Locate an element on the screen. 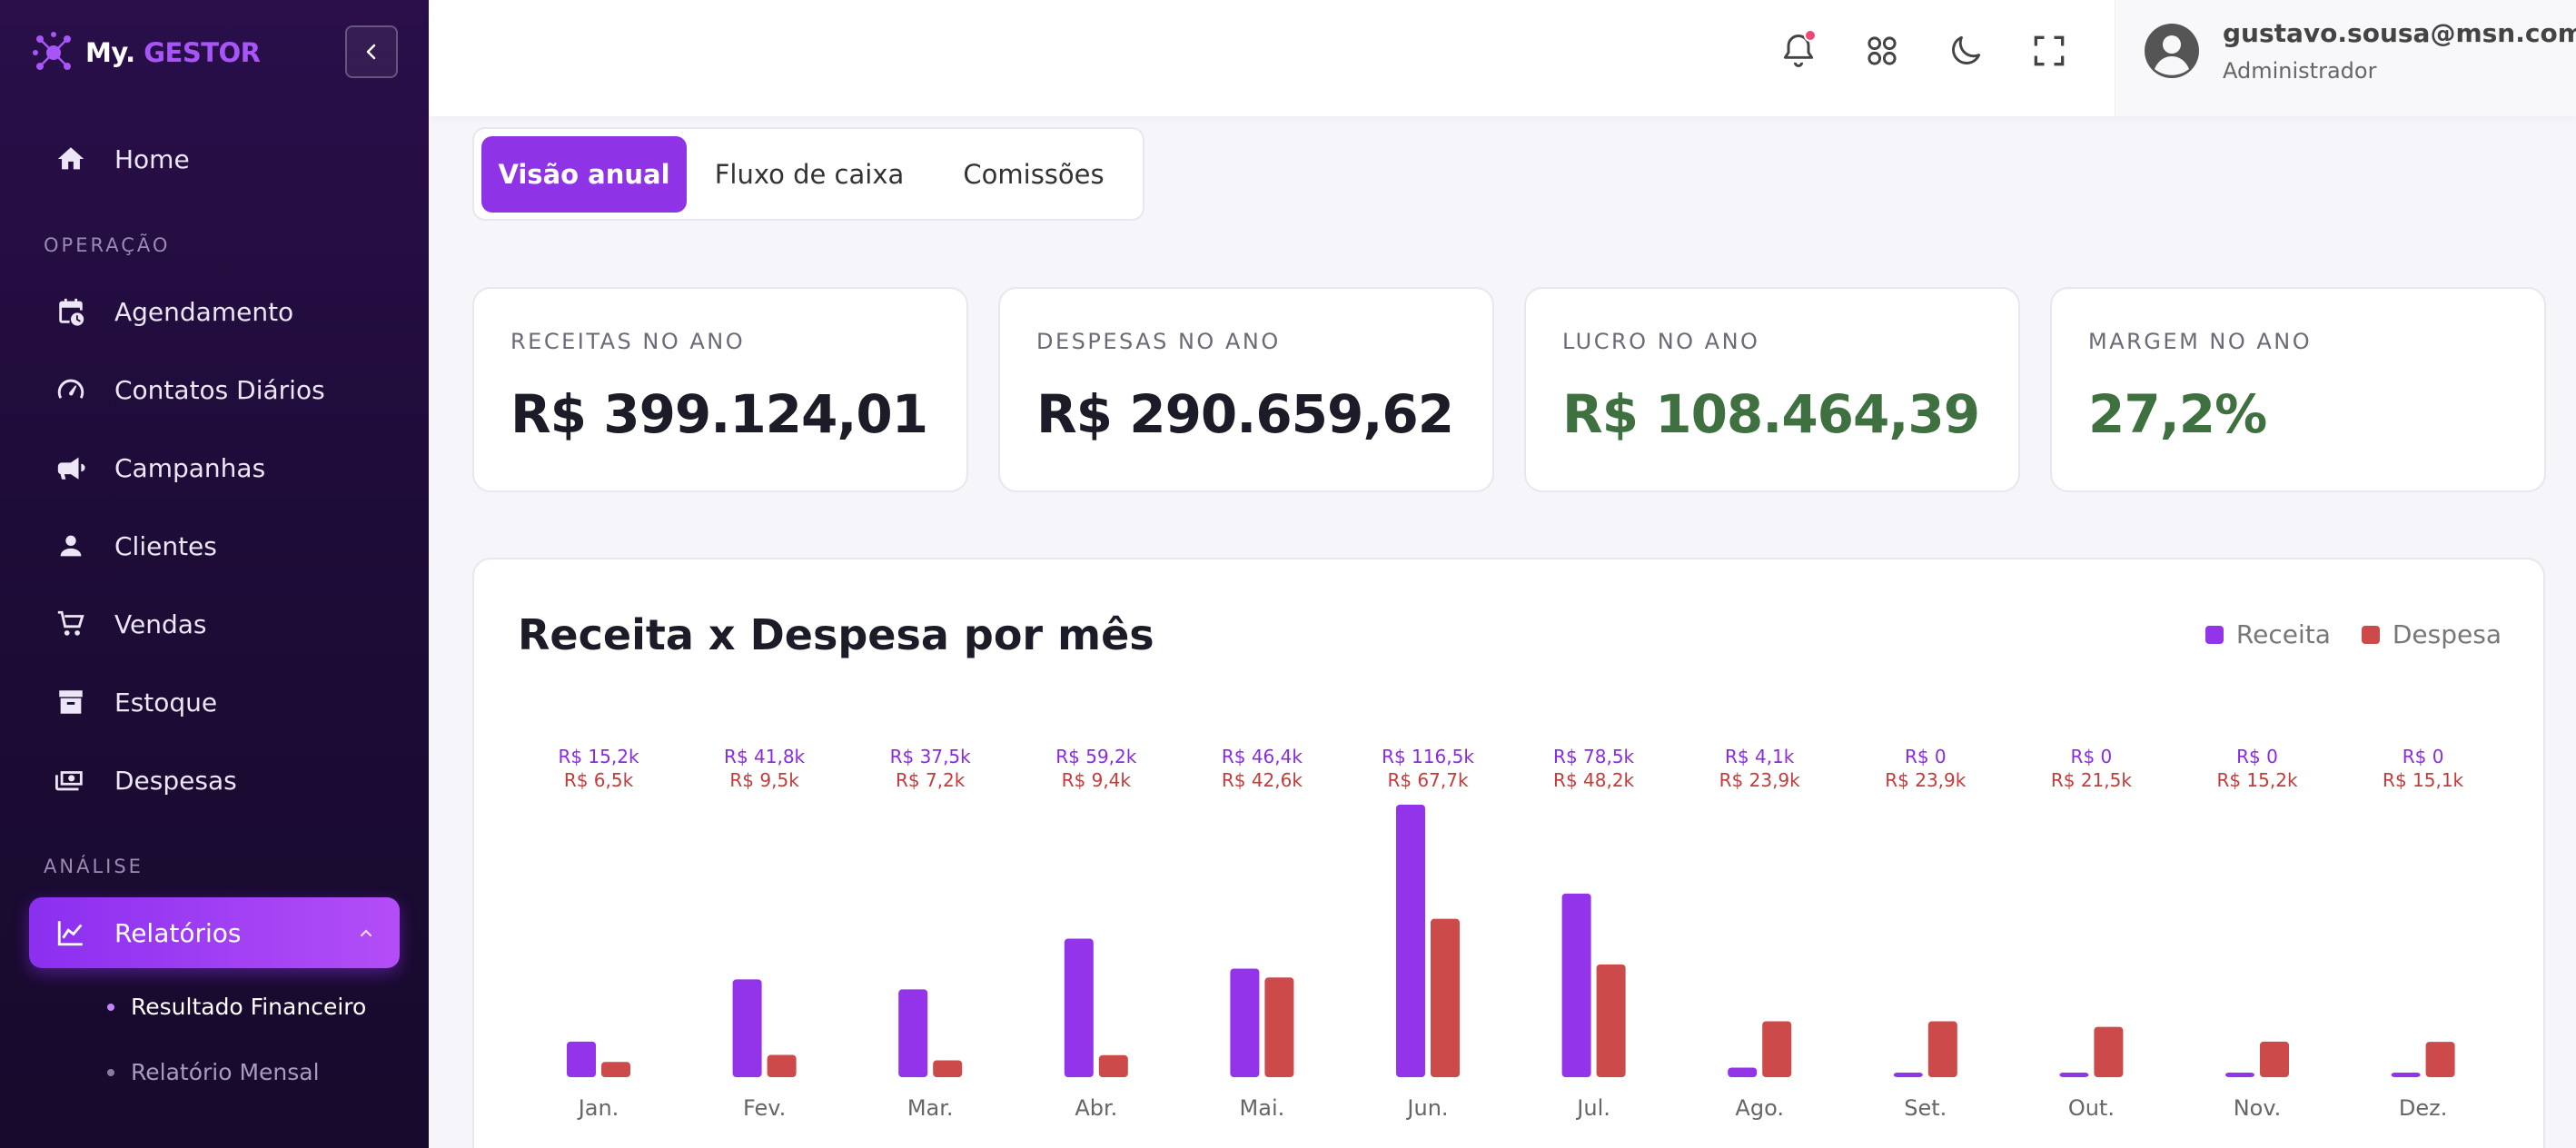 This screenshot has width=2576, height=1148. kpi-label: RECEITAS NO ANO is located at coordinates (628, 341).